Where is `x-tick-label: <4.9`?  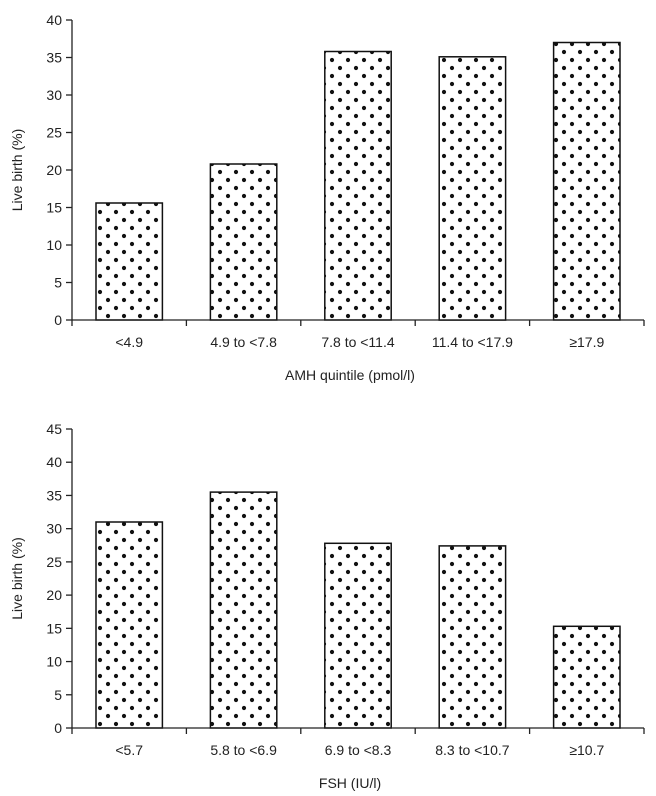 x-tick-label: <4.9 is located at coordinates (129, 342).